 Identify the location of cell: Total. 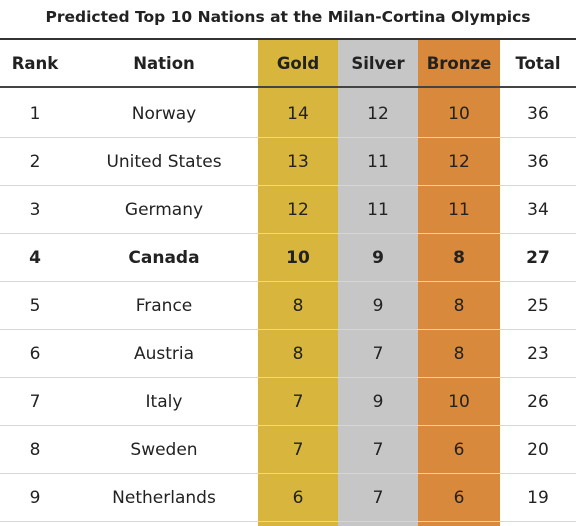
(538, 63).